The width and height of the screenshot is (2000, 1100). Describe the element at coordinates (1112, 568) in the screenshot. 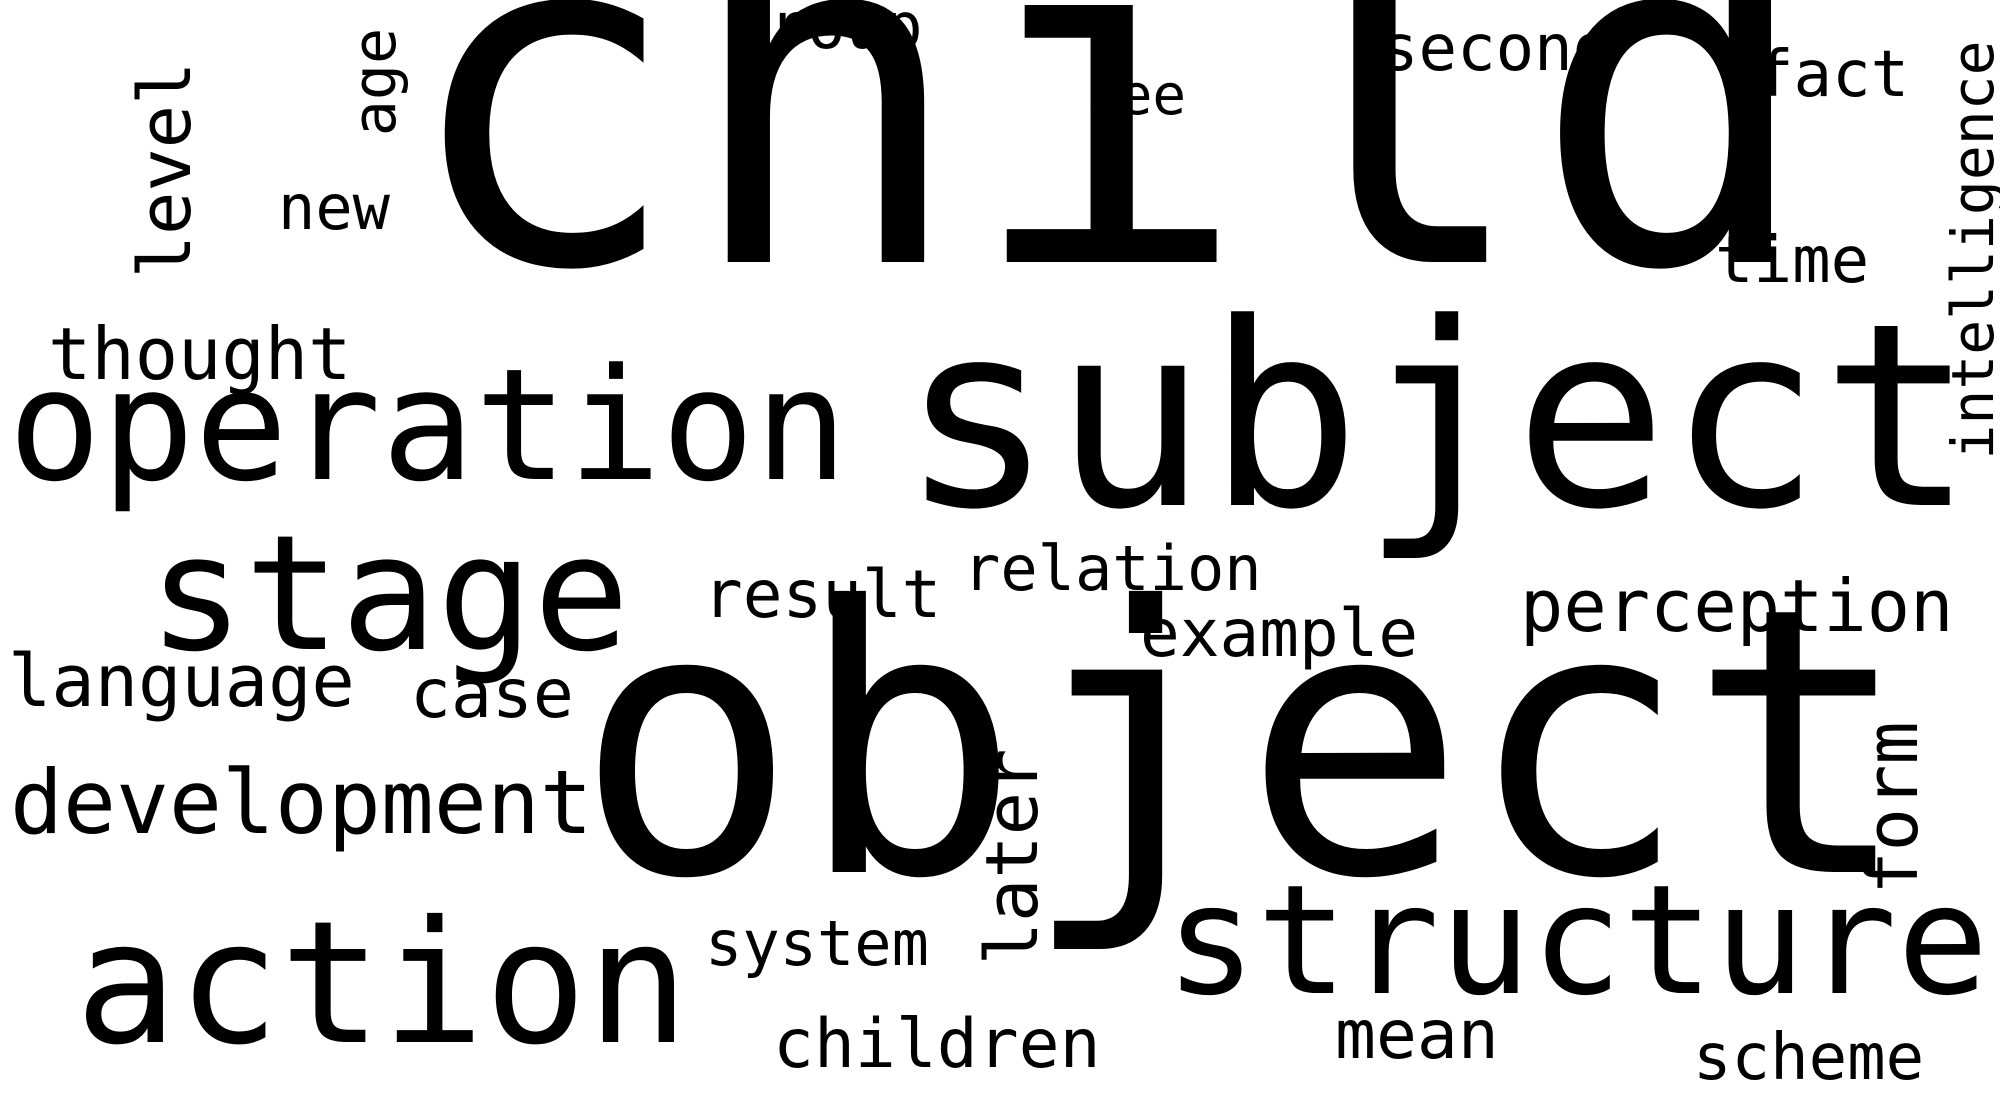

I see `word-relation: relation` at that location.